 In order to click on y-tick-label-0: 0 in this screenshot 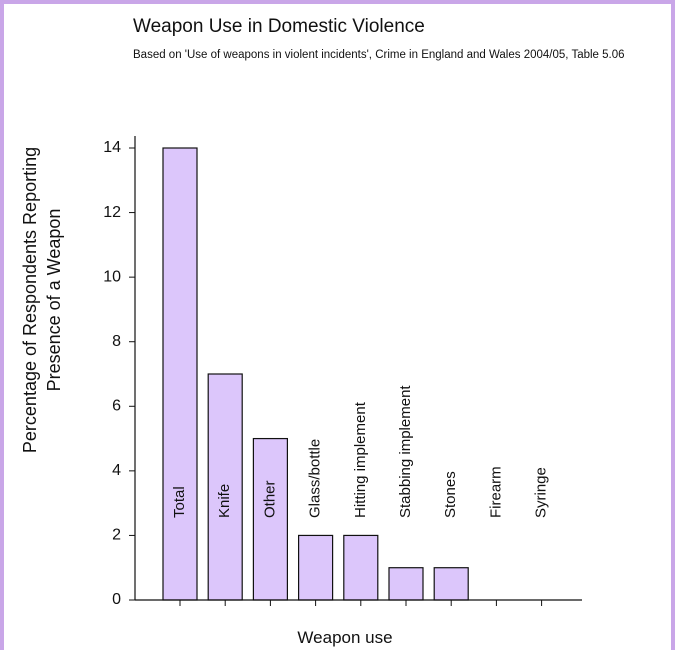, I will do `click(116, 599)`.